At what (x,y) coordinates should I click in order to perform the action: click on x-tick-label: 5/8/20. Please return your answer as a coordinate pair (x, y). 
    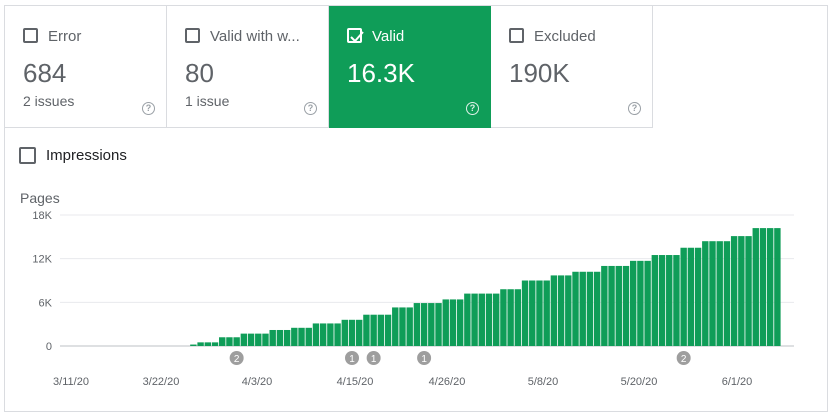
    Looking at the image, I should click on (543, 382).